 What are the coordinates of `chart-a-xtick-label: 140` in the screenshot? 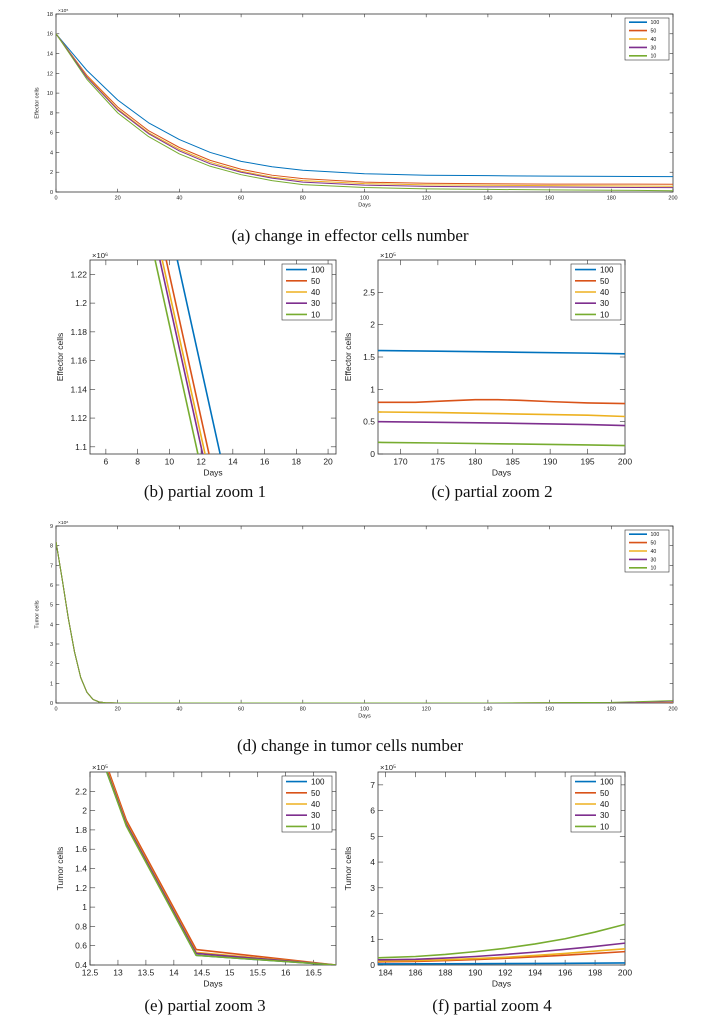 It's located at (487, 199).